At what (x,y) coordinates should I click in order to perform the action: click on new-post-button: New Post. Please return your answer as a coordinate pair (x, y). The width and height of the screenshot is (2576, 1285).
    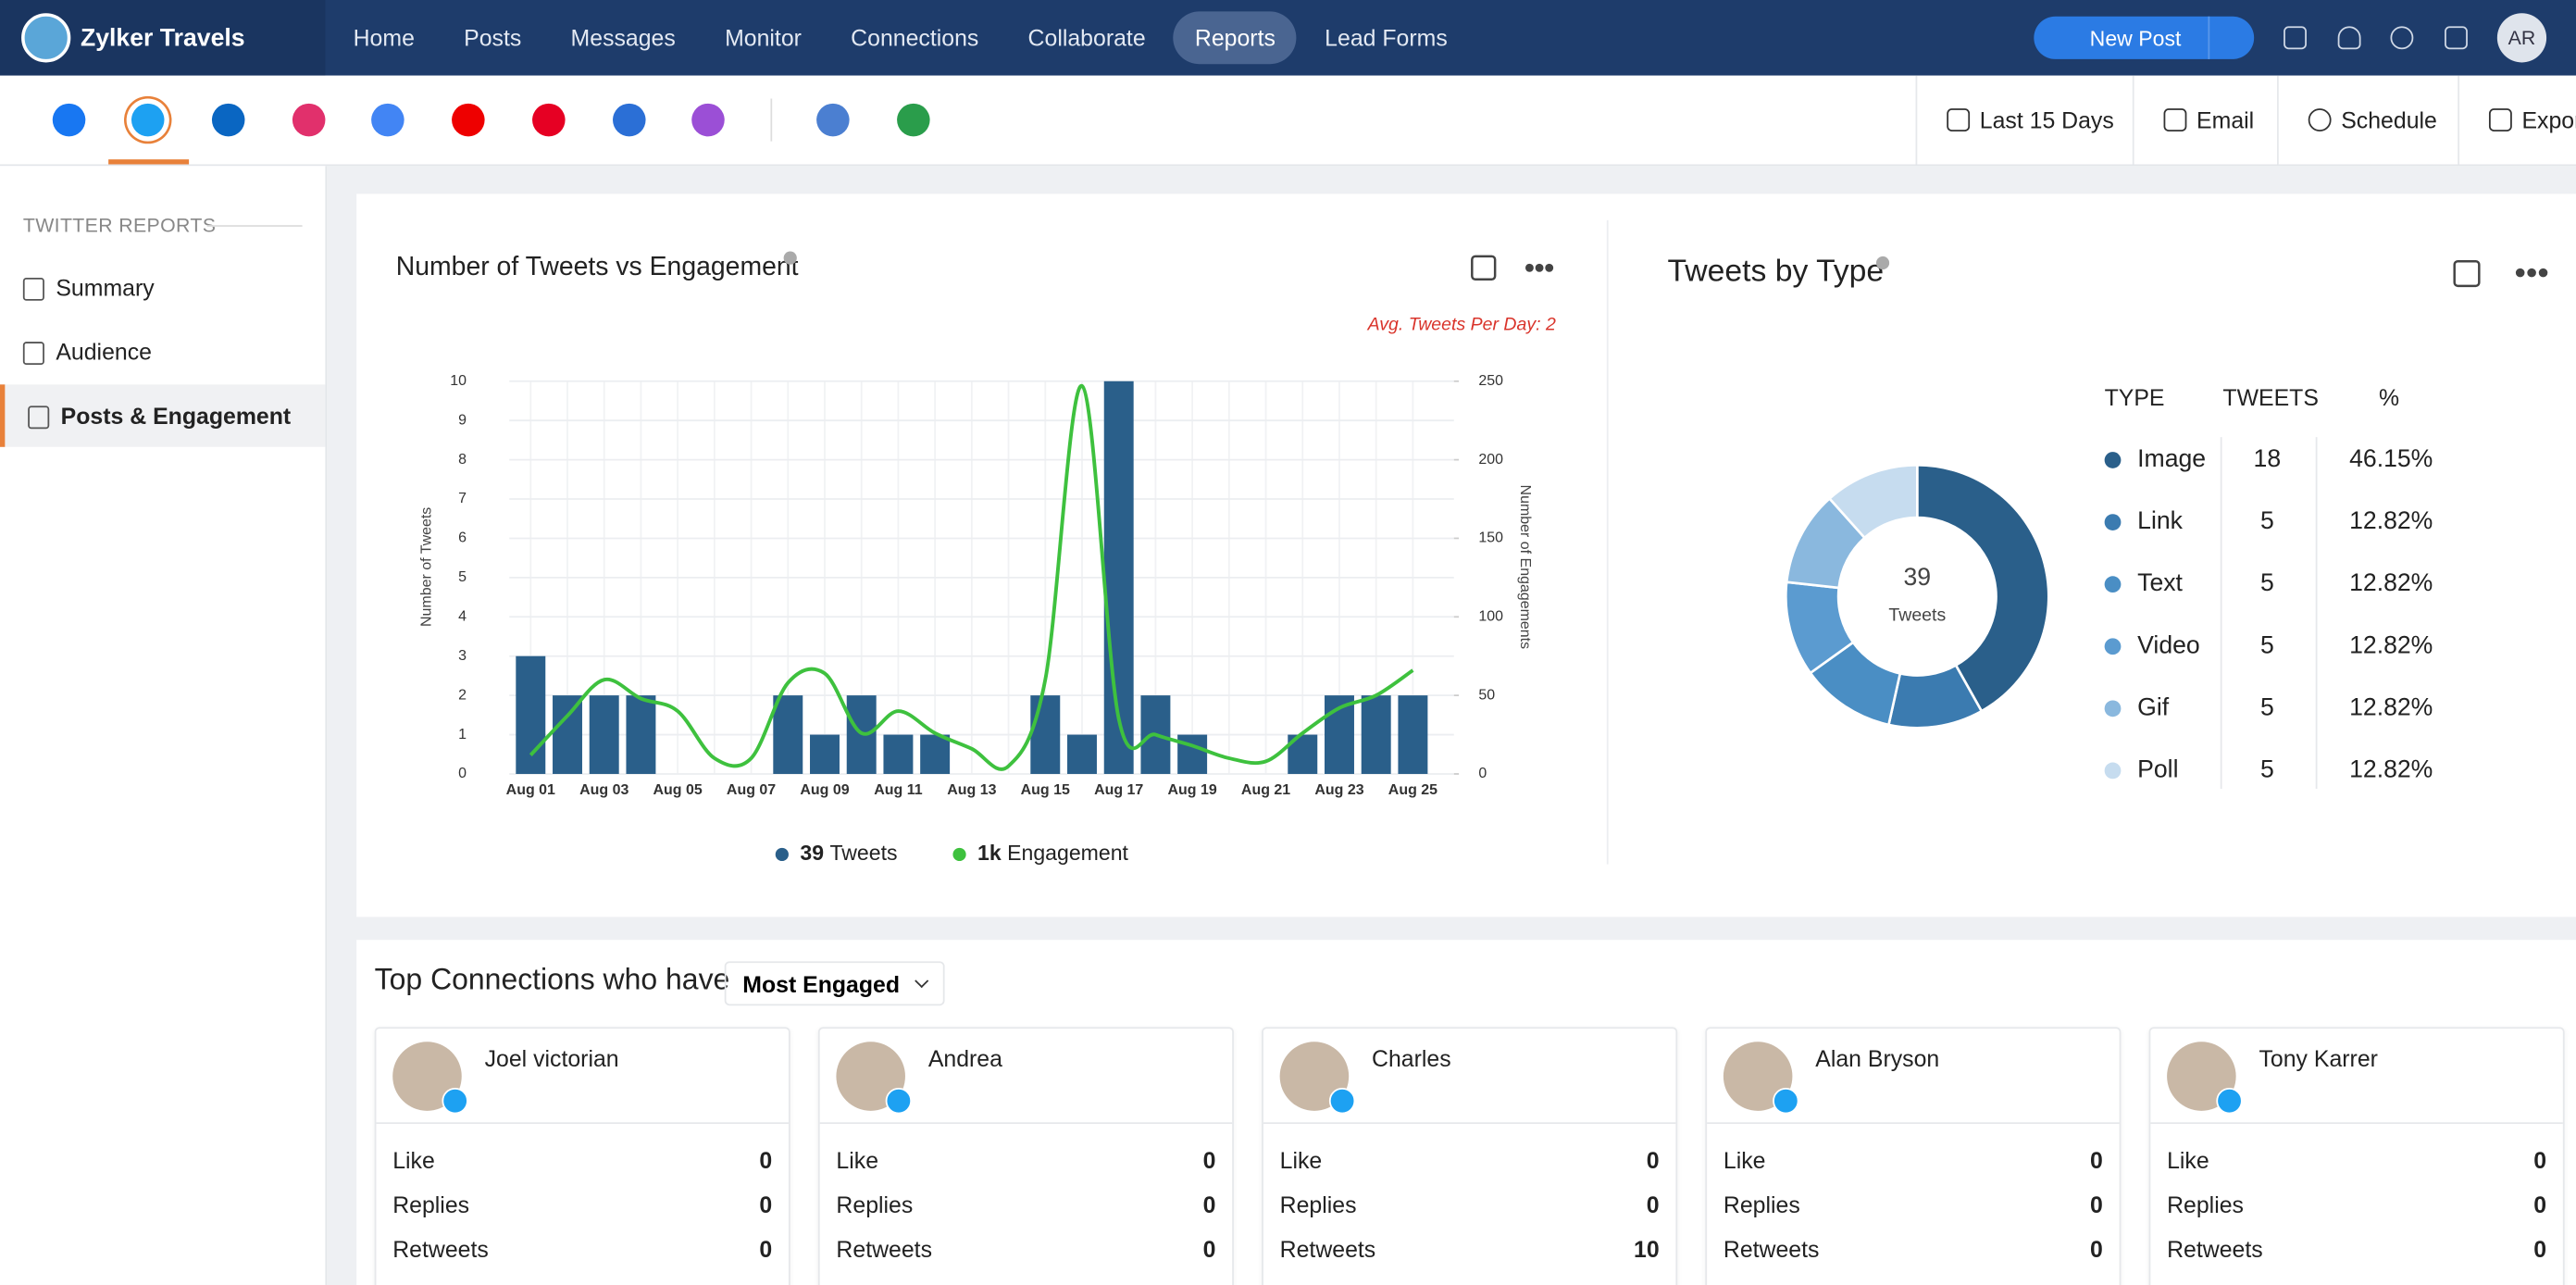
    Looking at the image, I should click on (2144, 37).